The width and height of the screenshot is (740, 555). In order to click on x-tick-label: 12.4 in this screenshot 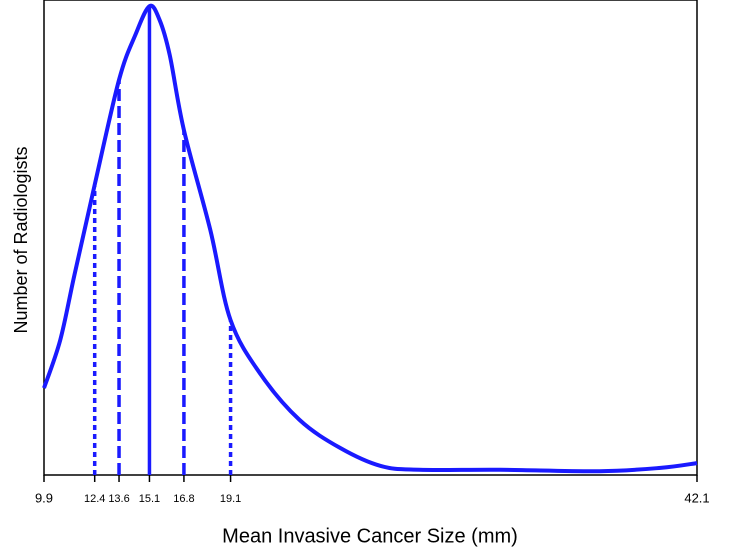, I will do `click(94, 499)`.